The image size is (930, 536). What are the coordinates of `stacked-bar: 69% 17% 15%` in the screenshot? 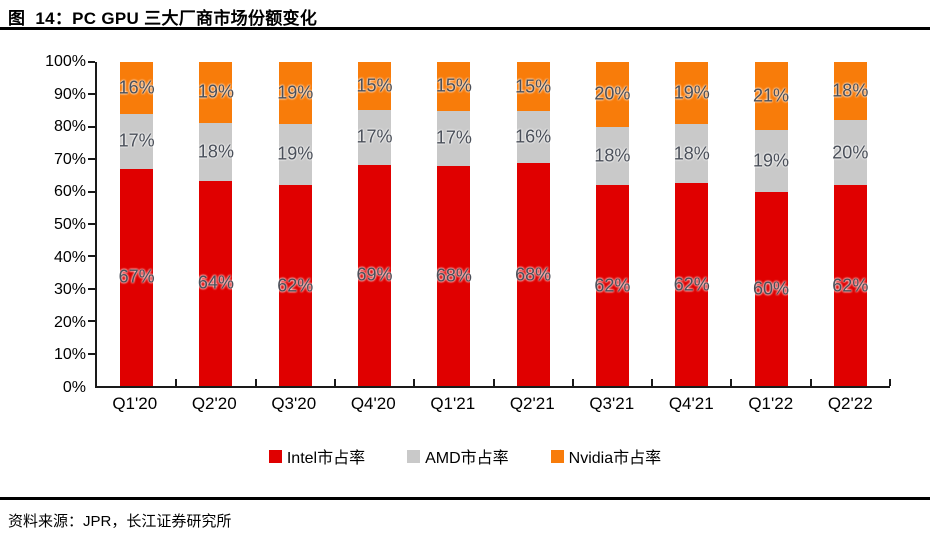 It's located at (374, 224).